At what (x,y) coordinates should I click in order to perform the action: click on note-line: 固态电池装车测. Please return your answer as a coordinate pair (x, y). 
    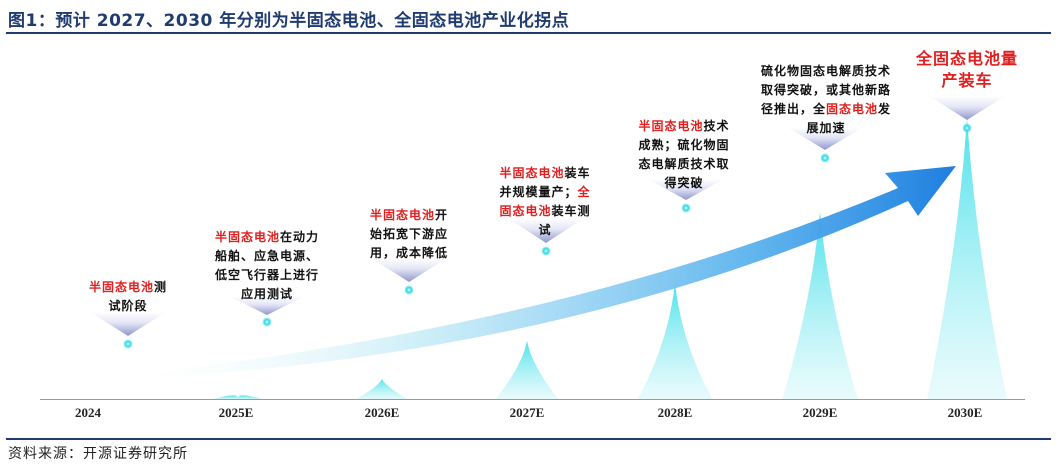
    Looking at the image, I should click on (545, 211).